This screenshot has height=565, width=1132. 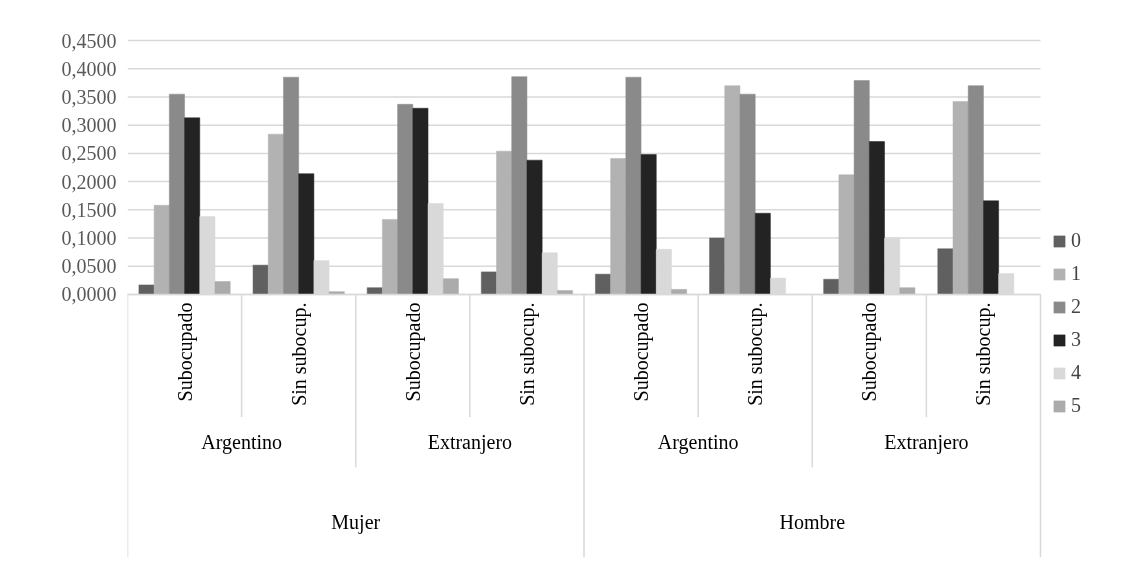 I want to click on y-tick-label: 0,1000, so click(x=89, y=238).